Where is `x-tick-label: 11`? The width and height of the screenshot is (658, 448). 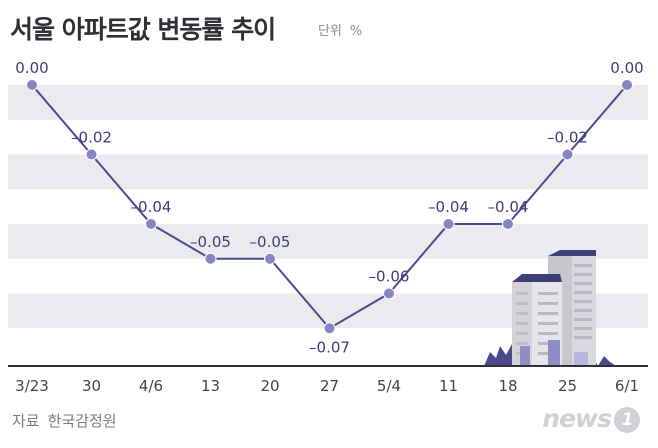 x-tick-label: 11 is located at coordinates (448, 386).